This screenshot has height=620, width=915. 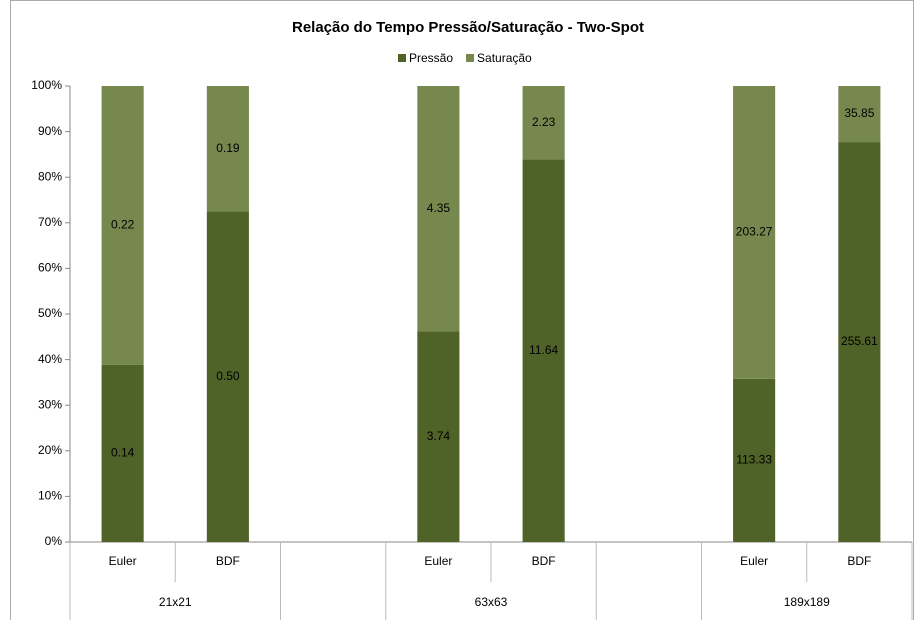 I want to click on data-label: 0.14, so click(x=123, y=453).